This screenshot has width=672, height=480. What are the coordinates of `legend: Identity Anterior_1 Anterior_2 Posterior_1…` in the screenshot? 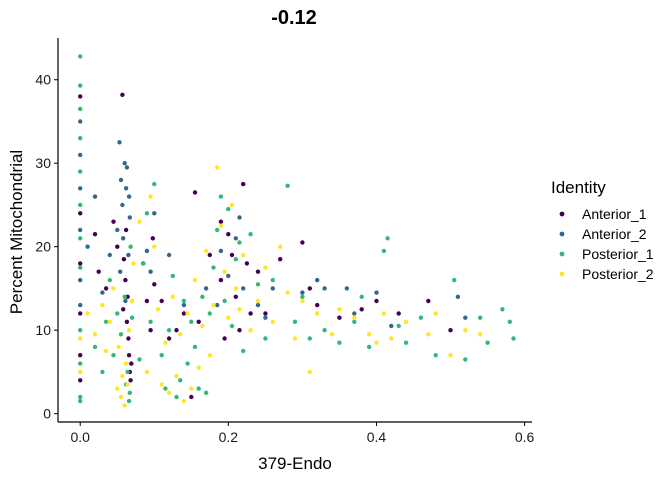 It's located at (602, 230).